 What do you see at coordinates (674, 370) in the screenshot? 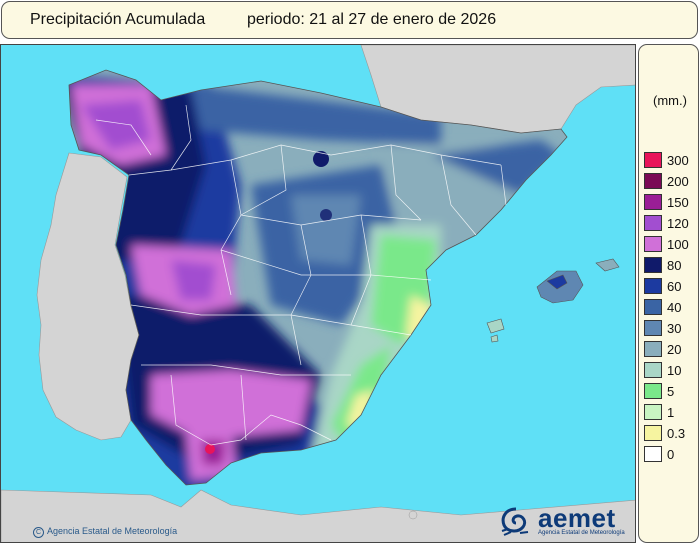
I see `legend-label: 10` at bounding box center [674, 370].